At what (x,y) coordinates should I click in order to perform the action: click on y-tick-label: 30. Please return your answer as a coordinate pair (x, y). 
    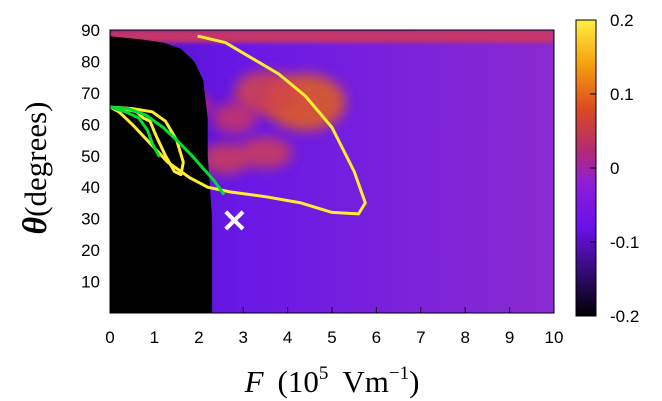
    Looking at the image, I should click on (90, 219).